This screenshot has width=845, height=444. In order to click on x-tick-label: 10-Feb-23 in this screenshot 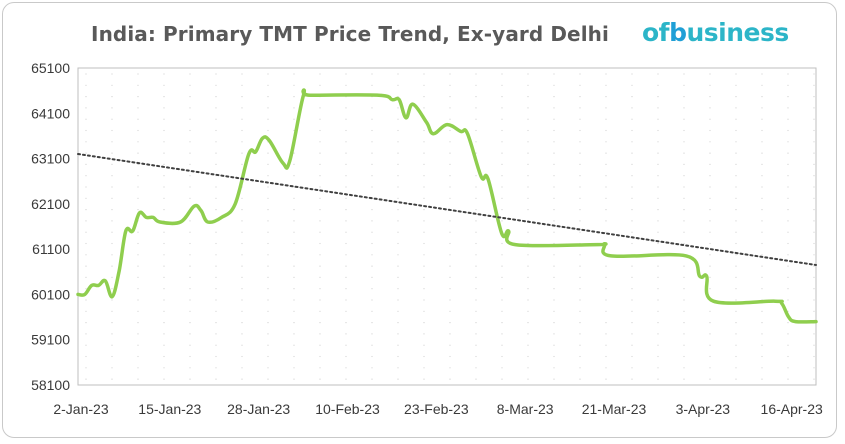, I will do `click(347, 409)`.